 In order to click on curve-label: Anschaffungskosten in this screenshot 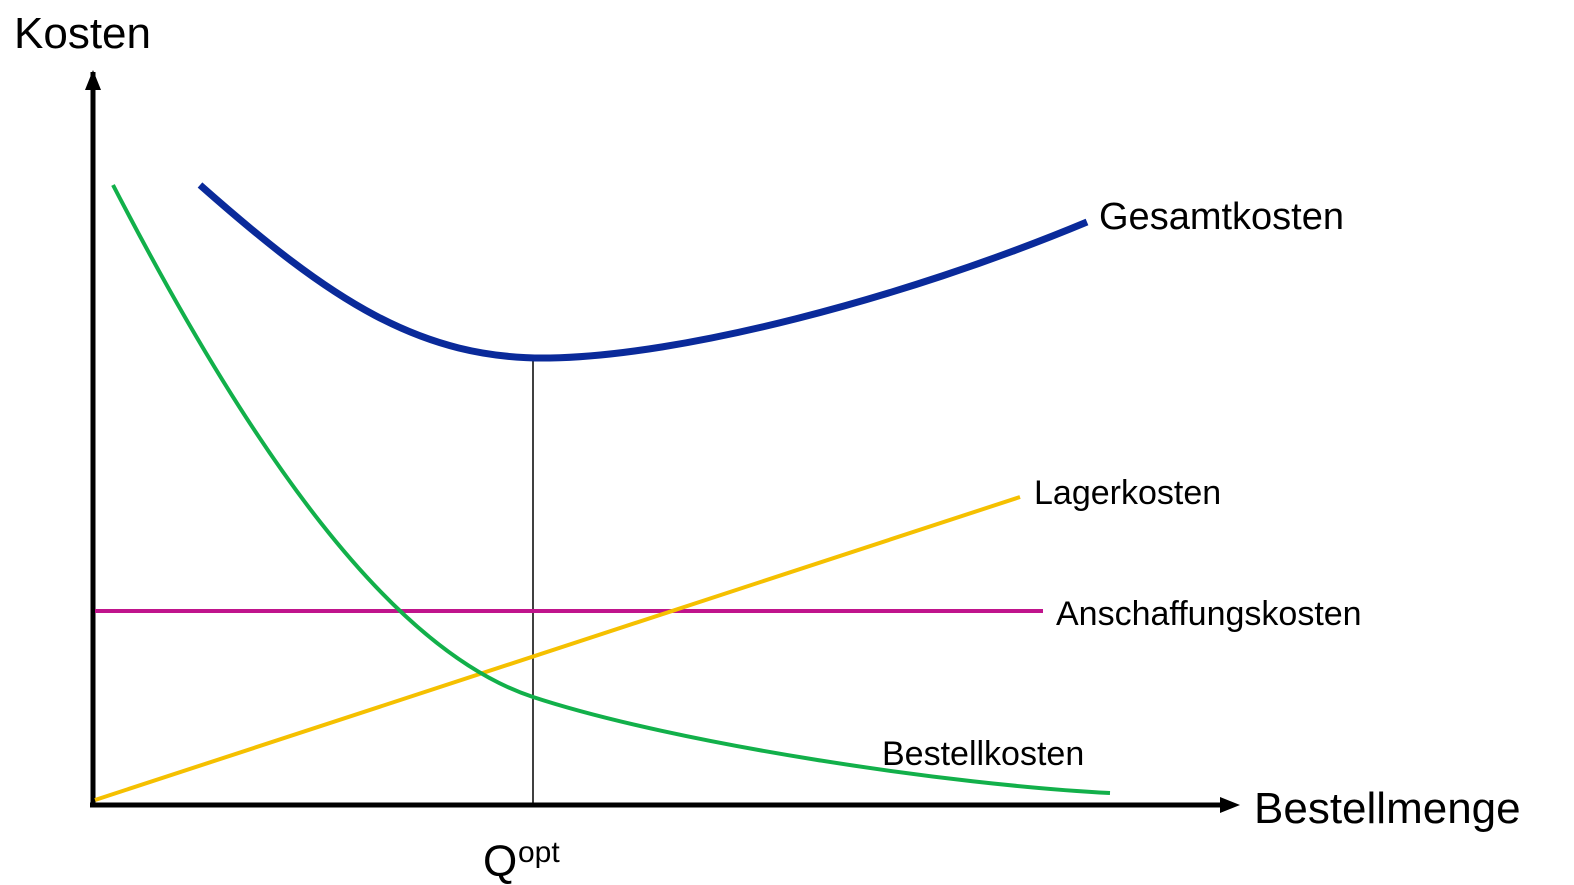, I will do `click(1209, 614)`.